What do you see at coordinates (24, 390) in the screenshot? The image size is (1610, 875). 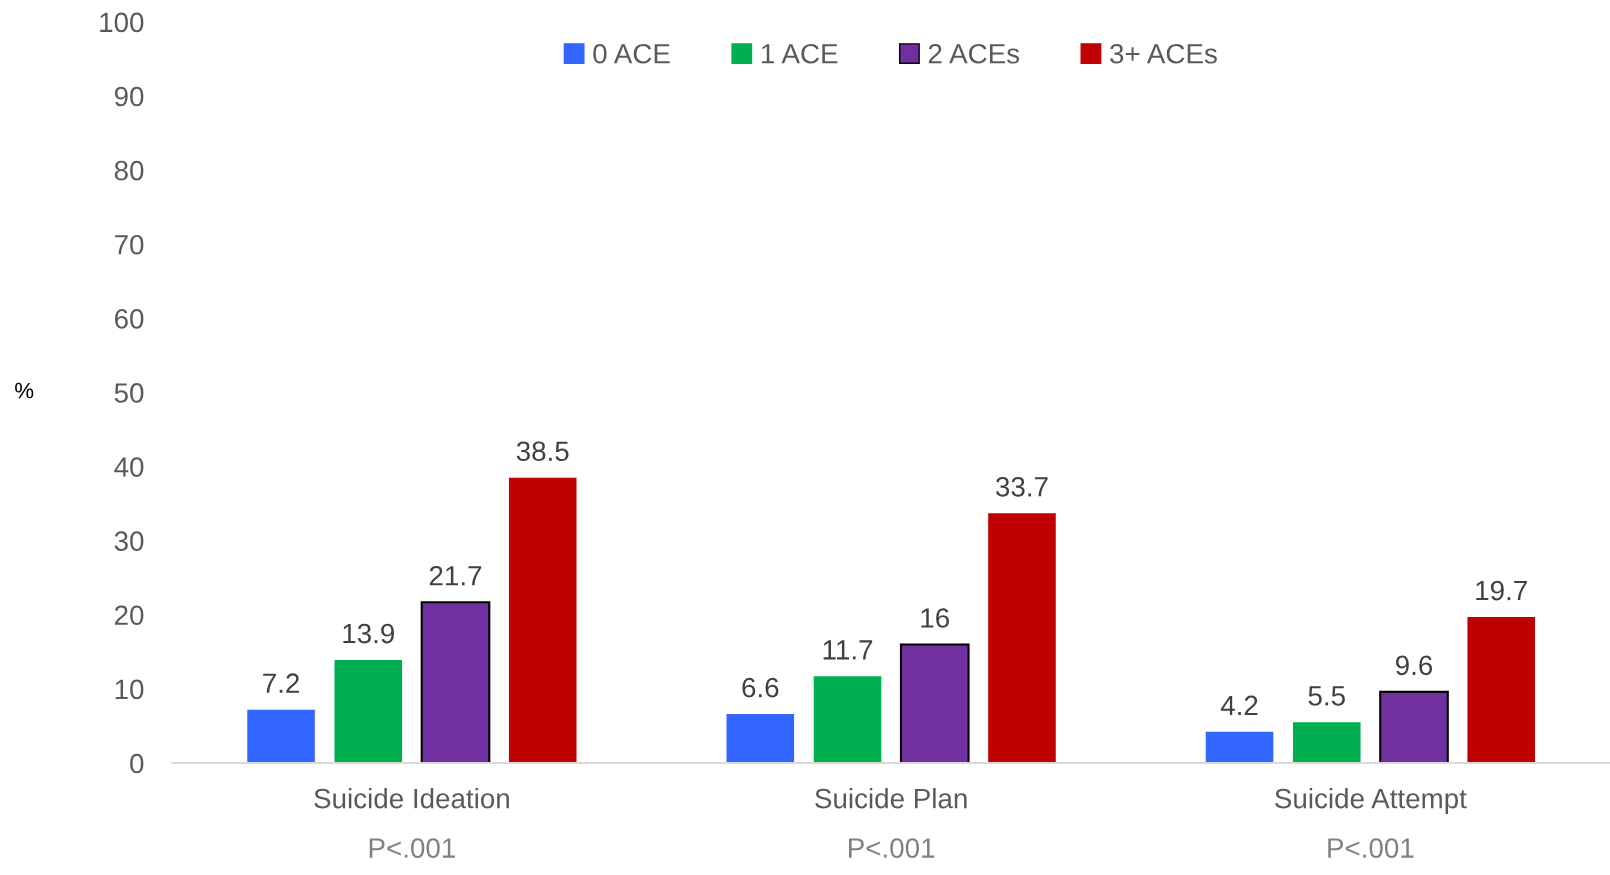 I see `y-axis-title: %` at bounding box center [24, 390].